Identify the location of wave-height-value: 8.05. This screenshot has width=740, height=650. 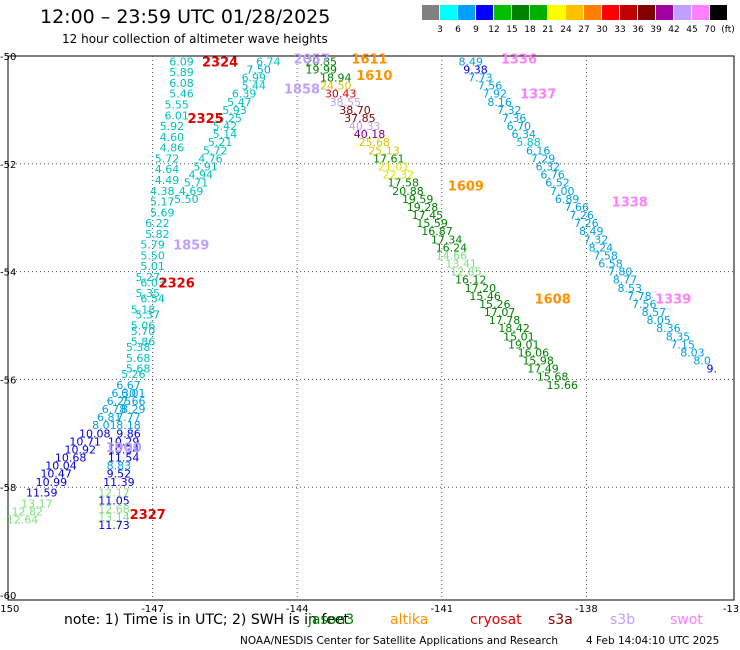
(658, 320).